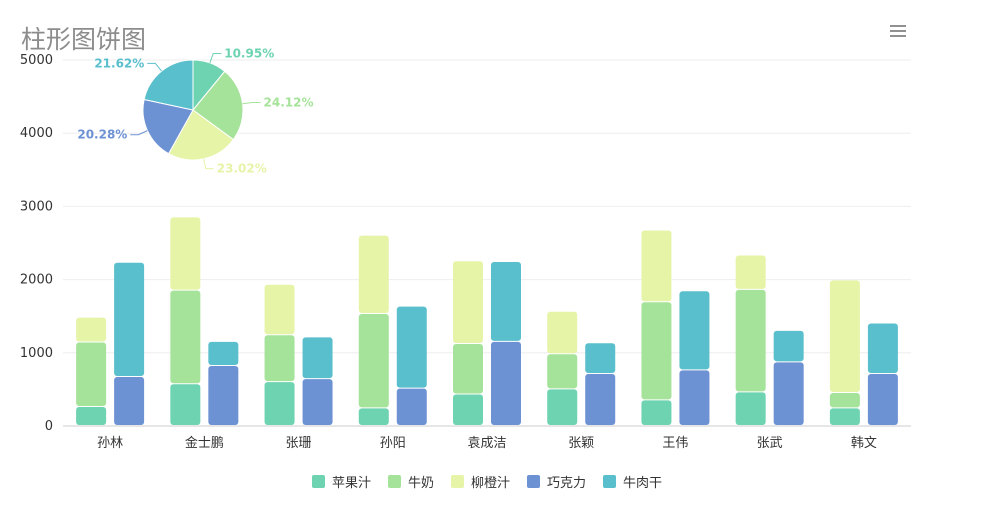 The width and height of the screenshot is (994, 511). Describe the element at coordinates (352, 483) in the screenshot. I see `legend-label: 苹果汁` at that location.